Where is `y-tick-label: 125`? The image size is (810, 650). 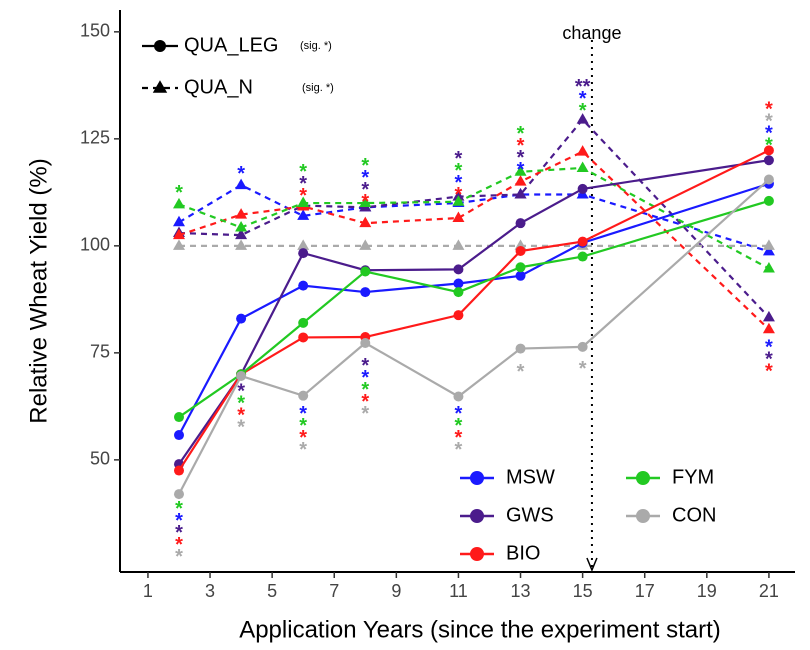 y-tick-label: 125 is located at coordinates (95, 138).